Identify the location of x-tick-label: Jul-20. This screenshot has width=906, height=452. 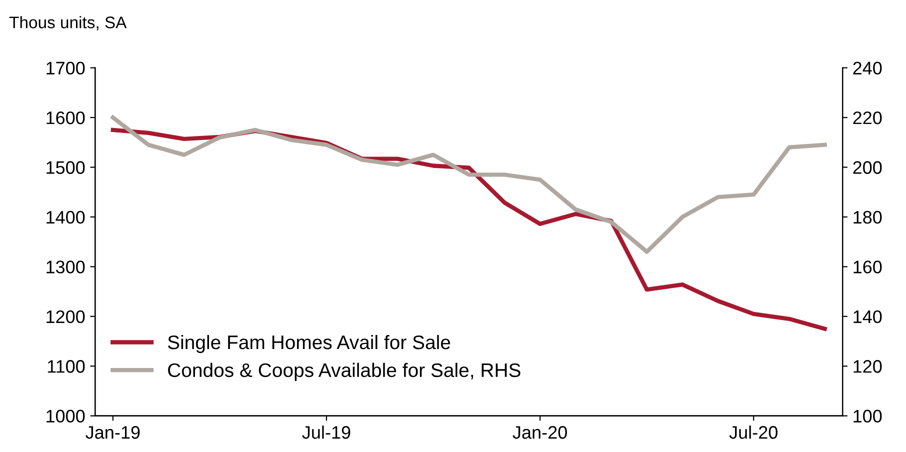
(753, 432).